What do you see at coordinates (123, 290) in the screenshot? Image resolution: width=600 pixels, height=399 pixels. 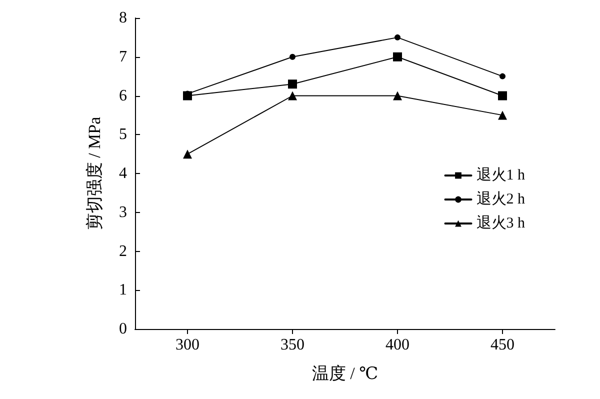 I see `y-tick-label: 1` at bounding box center [123, 290].